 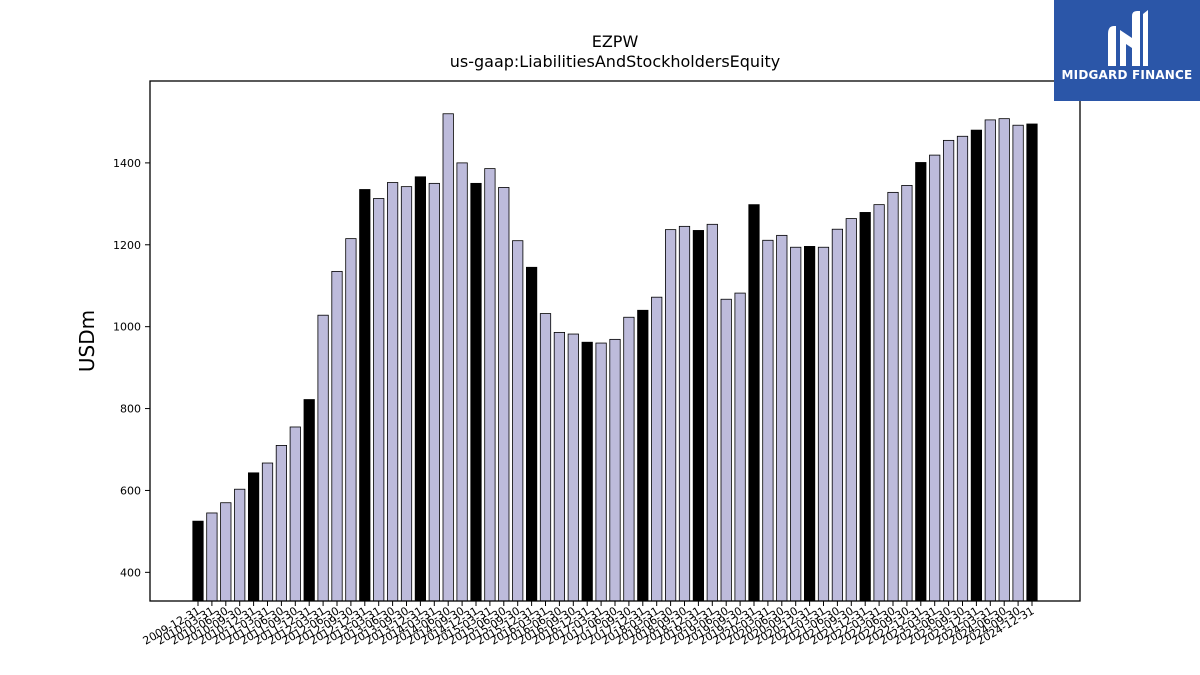 I want to click on y-axis-label: USDm, so click(x=87, y=341).